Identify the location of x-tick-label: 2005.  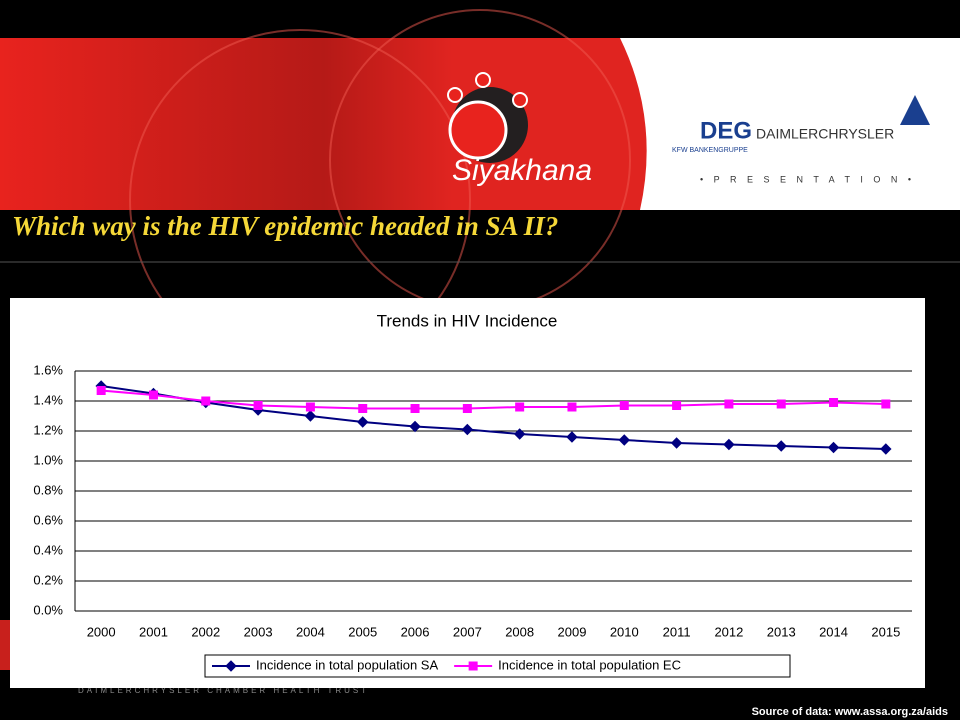
(362, 631).